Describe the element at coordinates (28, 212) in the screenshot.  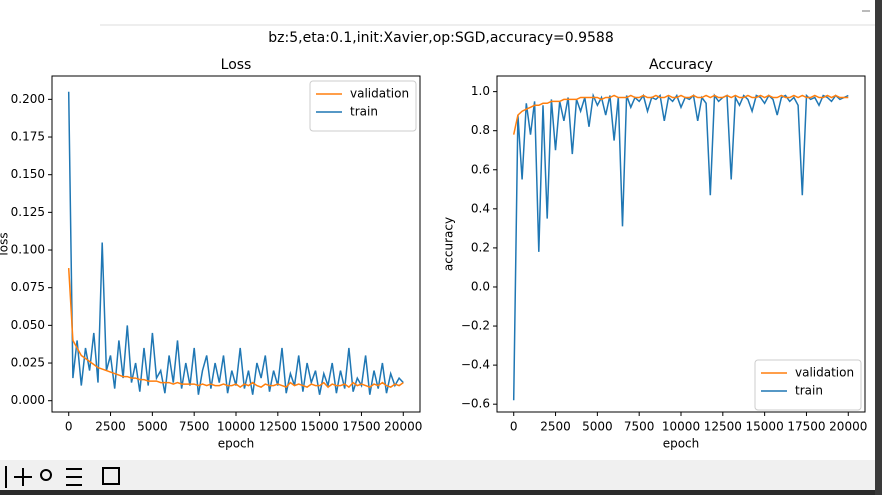
I see `y-tick-label: 0.125` at that location.